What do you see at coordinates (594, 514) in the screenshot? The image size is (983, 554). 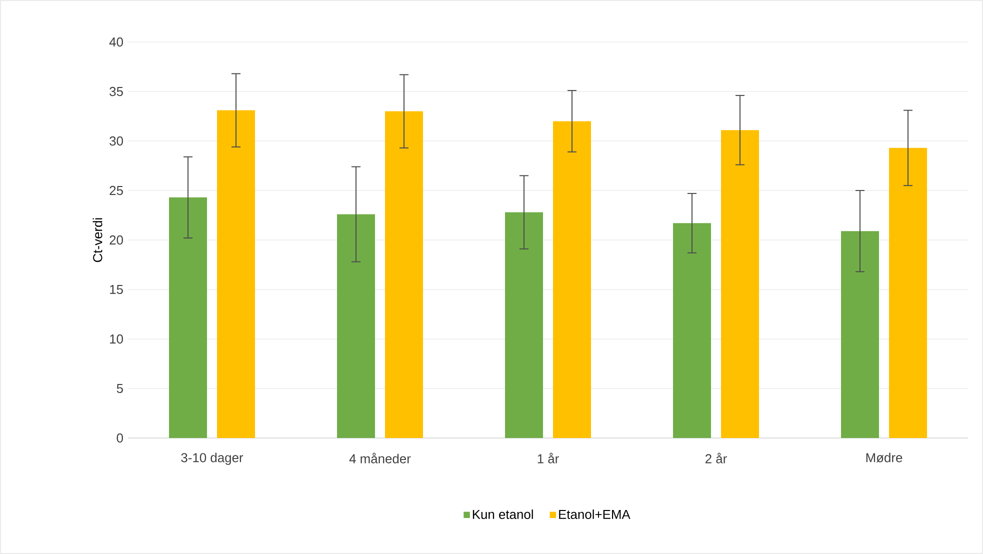 I see `legend-label: Etanol+EMA` at bounding box center [594, 514].